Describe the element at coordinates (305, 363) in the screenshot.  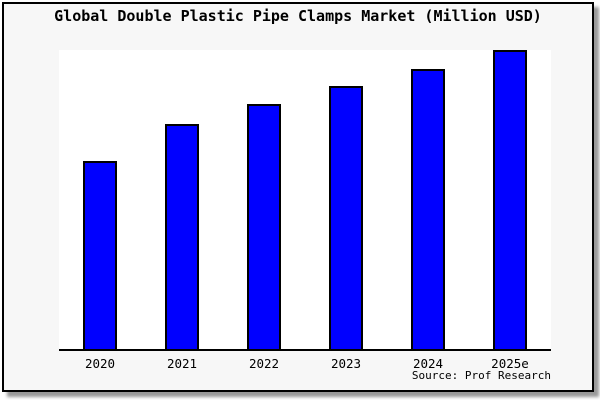
I see `x-axis-labels: 2020 2021 2022 2023 2024 2025e` at that location.